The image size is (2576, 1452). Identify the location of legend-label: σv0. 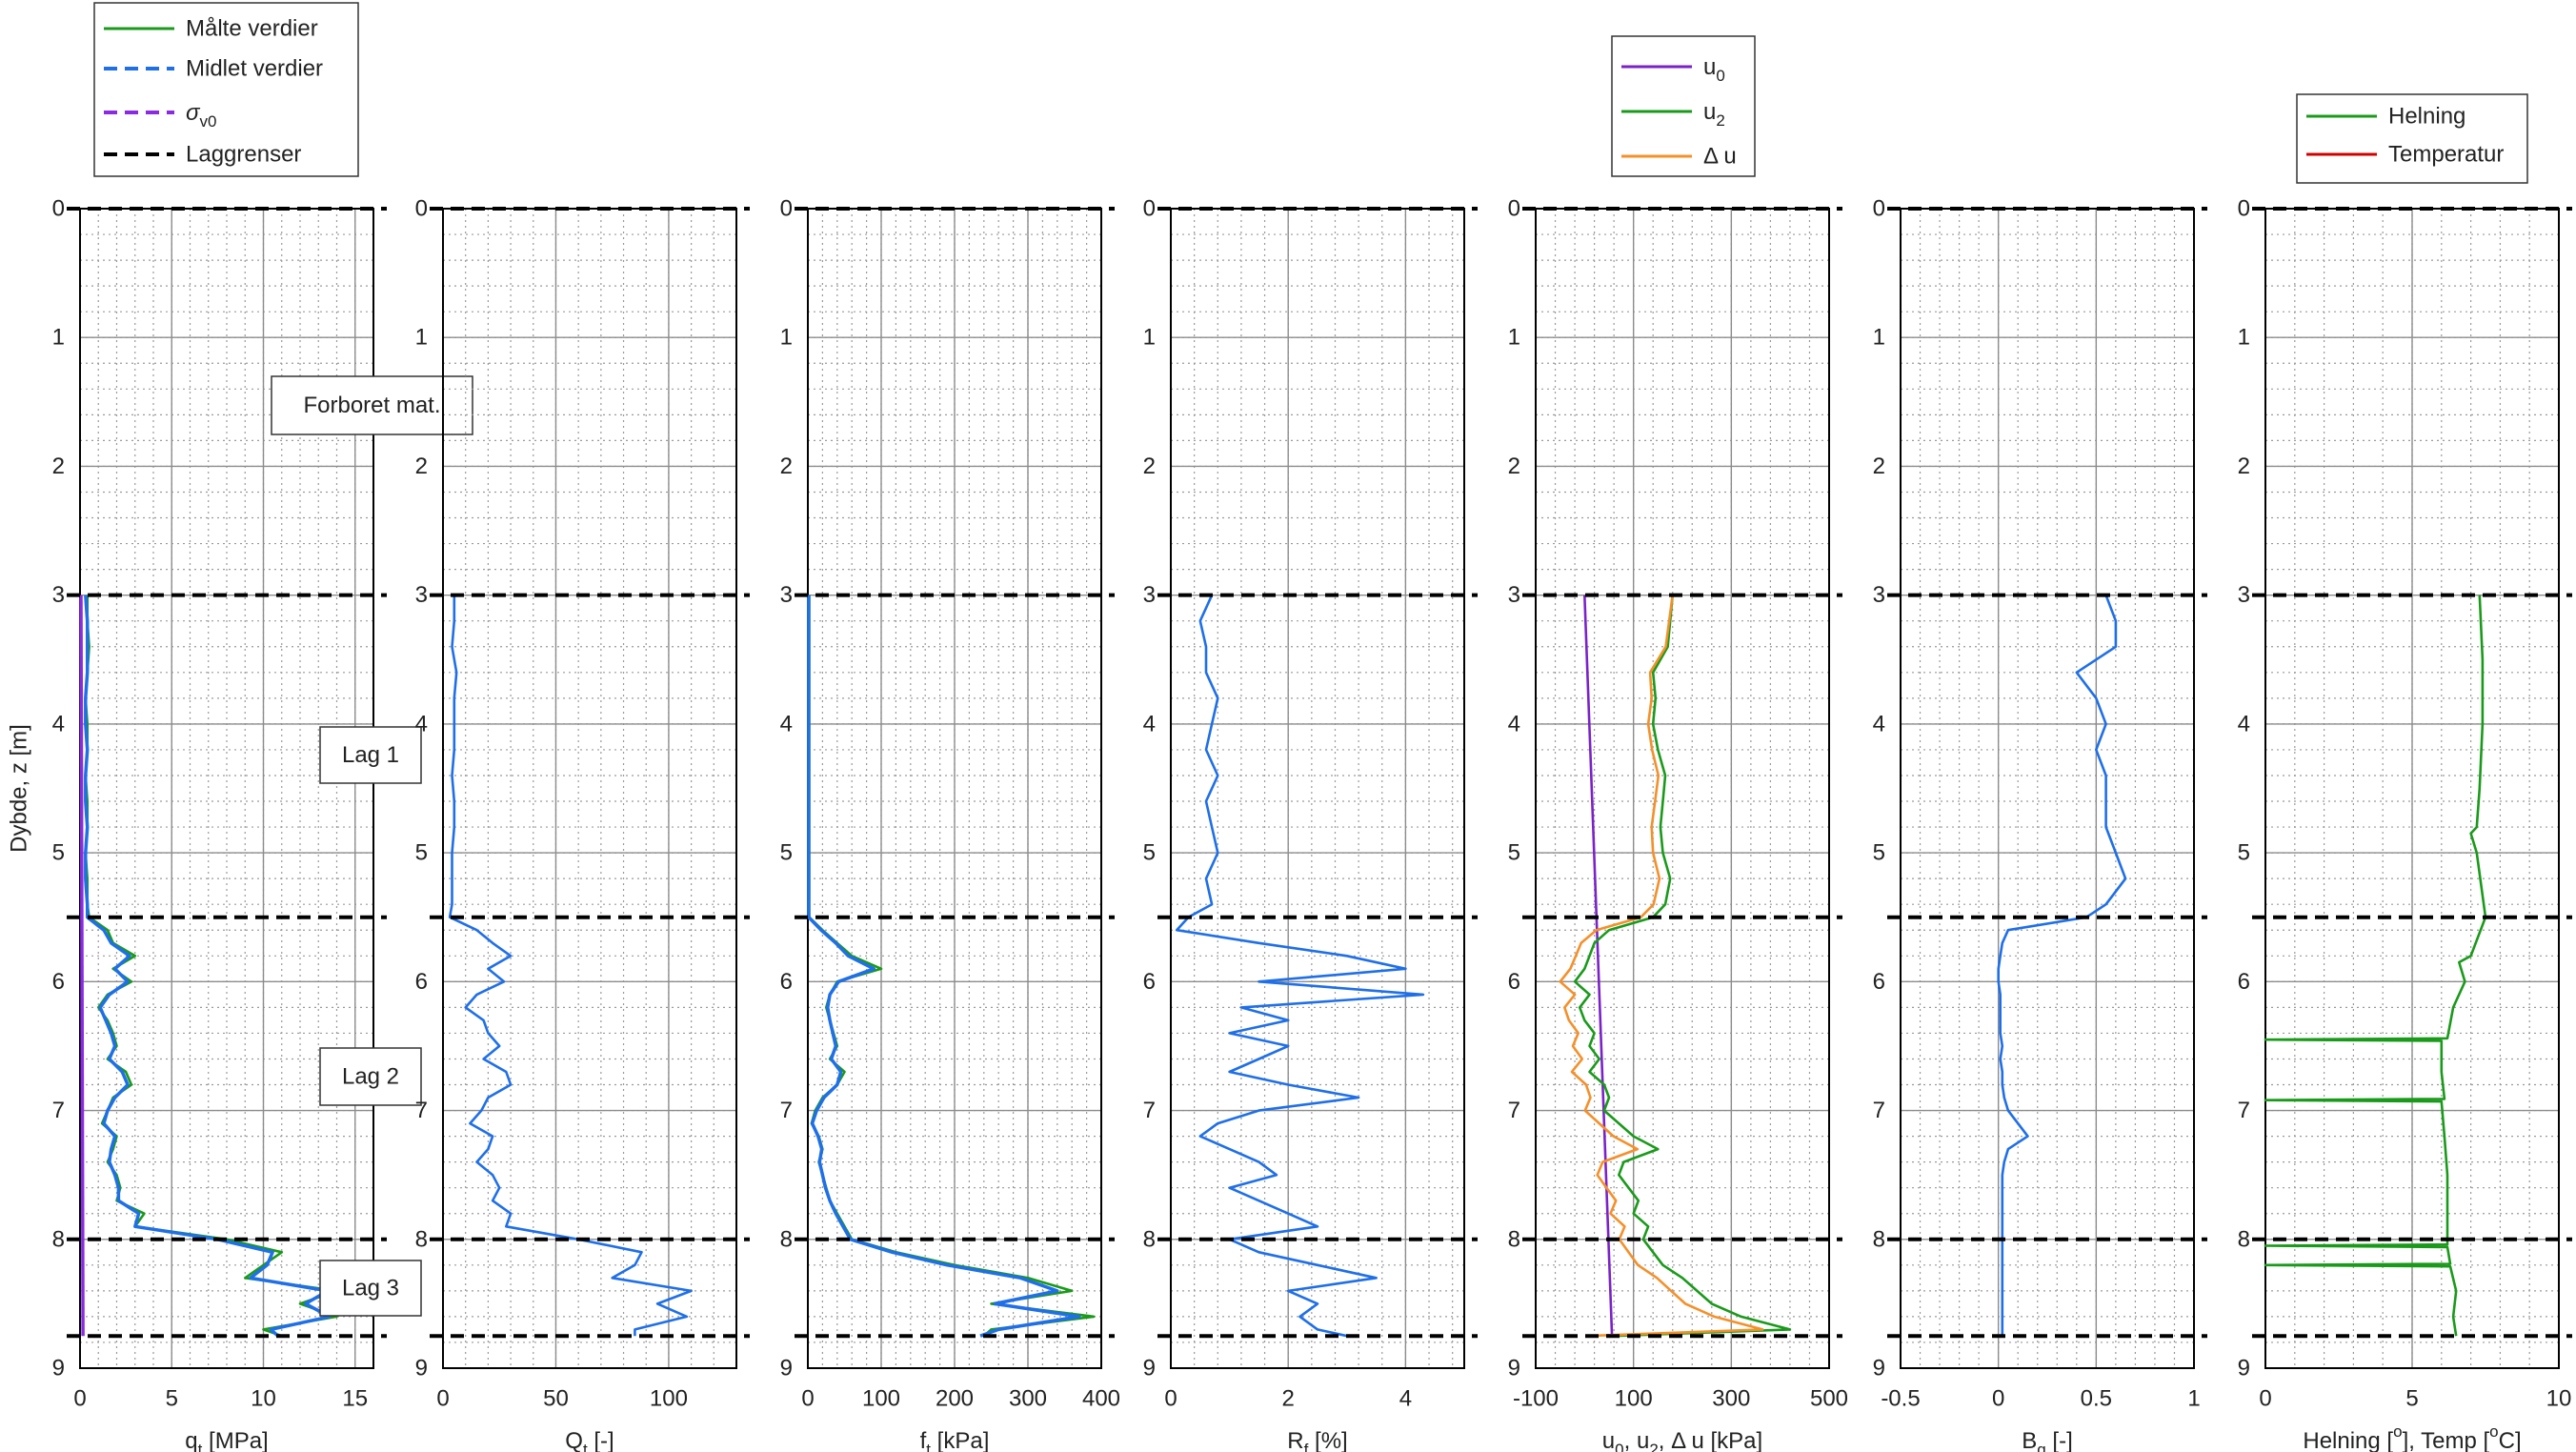
(201, 115).